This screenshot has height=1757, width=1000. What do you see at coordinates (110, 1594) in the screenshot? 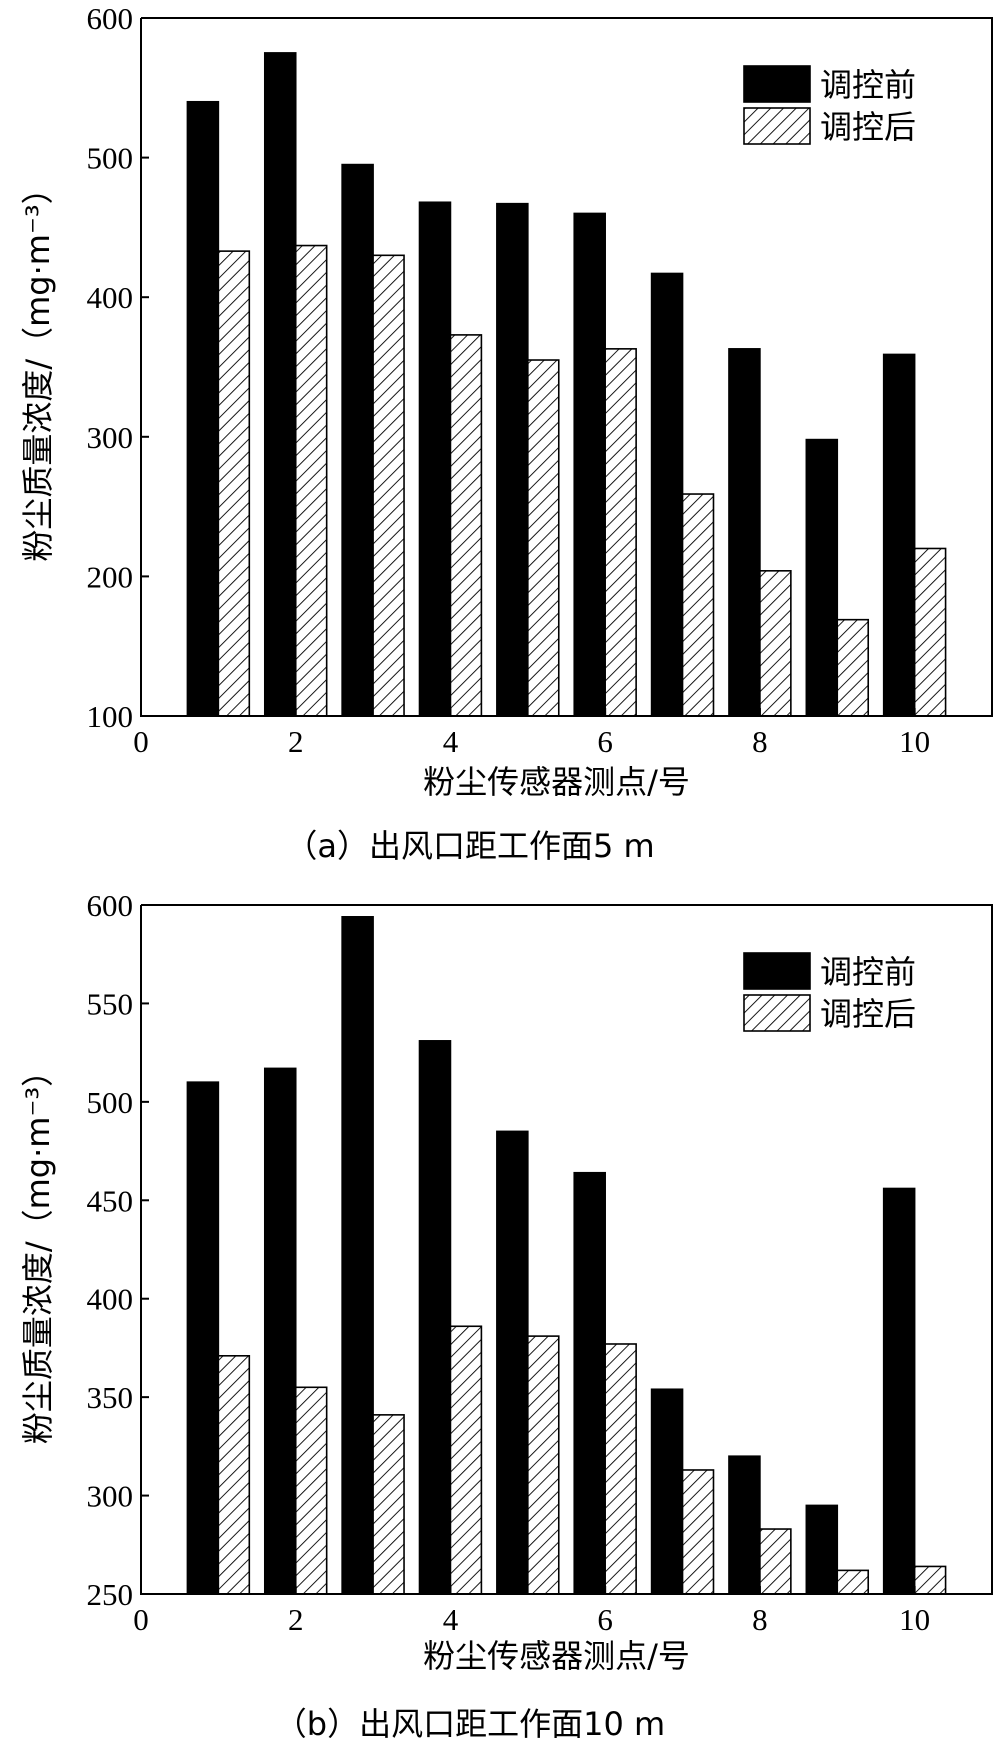
I see `y-tick-label: 250` at bounding box center [110, 1594].